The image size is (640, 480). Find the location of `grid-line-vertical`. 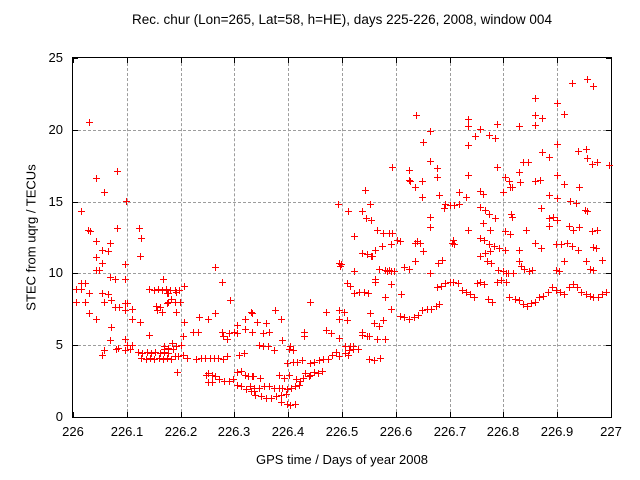

grid-line-vertical is located at coordinates (127, 237).